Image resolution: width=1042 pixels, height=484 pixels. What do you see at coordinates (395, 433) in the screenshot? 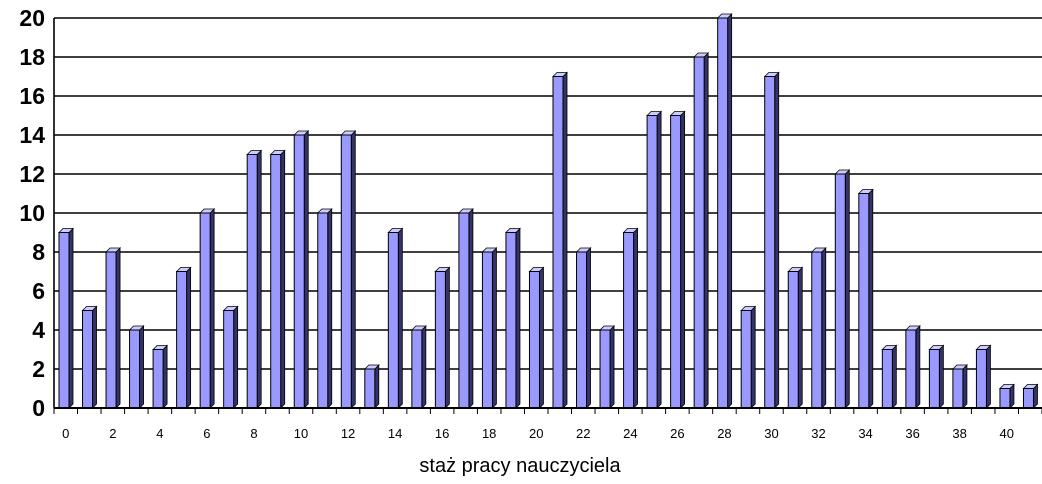
I see `x-tick-label-14: 14` at bounding box center [395, 433].